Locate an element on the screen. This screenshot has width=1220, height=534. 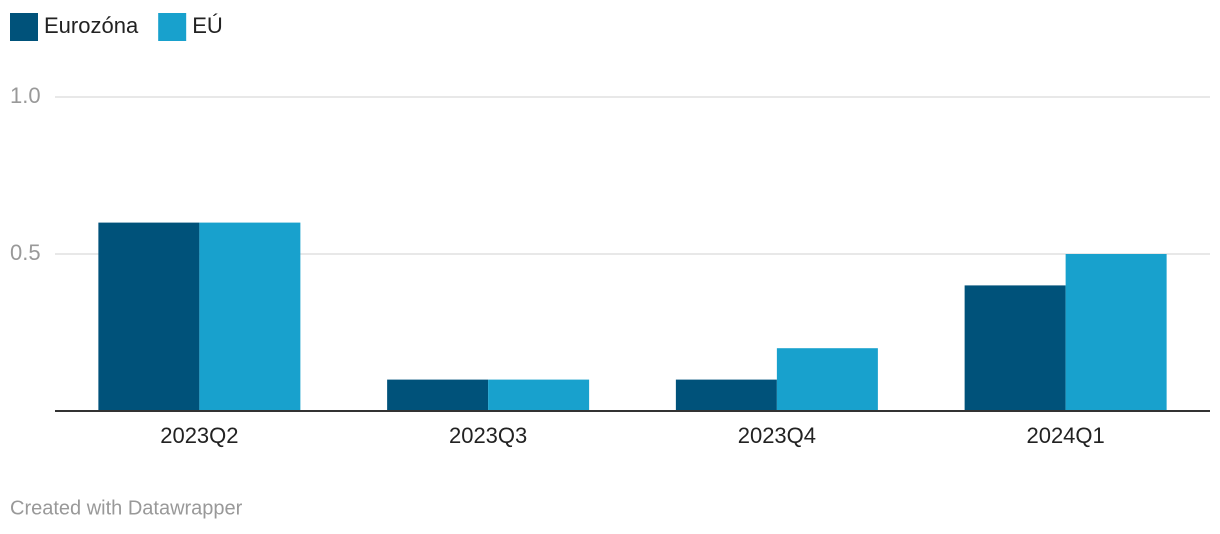
x-tick-label: 2023Q4 is located at coordinates (777, 435).